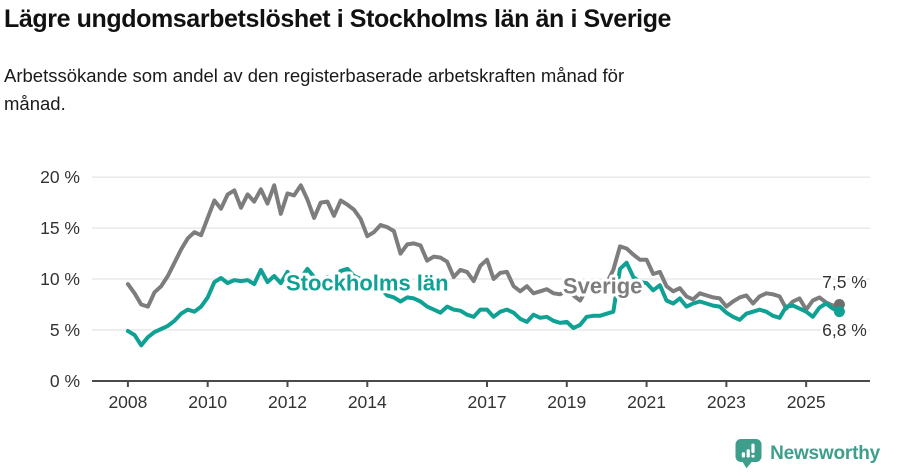 The image size is (900, 474). I want to click on y-axis-label: 5 %, so click(65, 330).